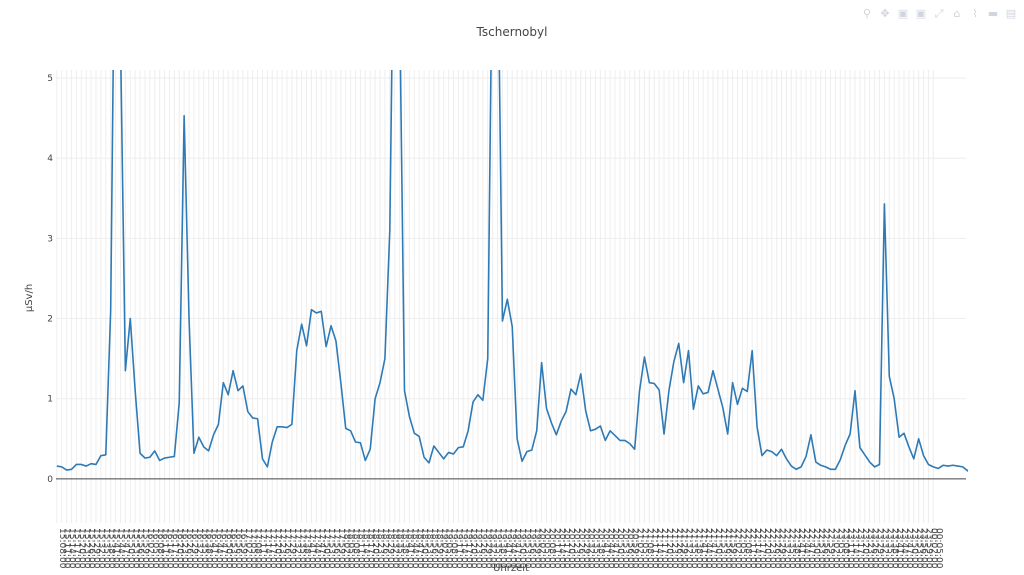  I want to click on x-tick-label: 19:50:00, so click(522, 548).